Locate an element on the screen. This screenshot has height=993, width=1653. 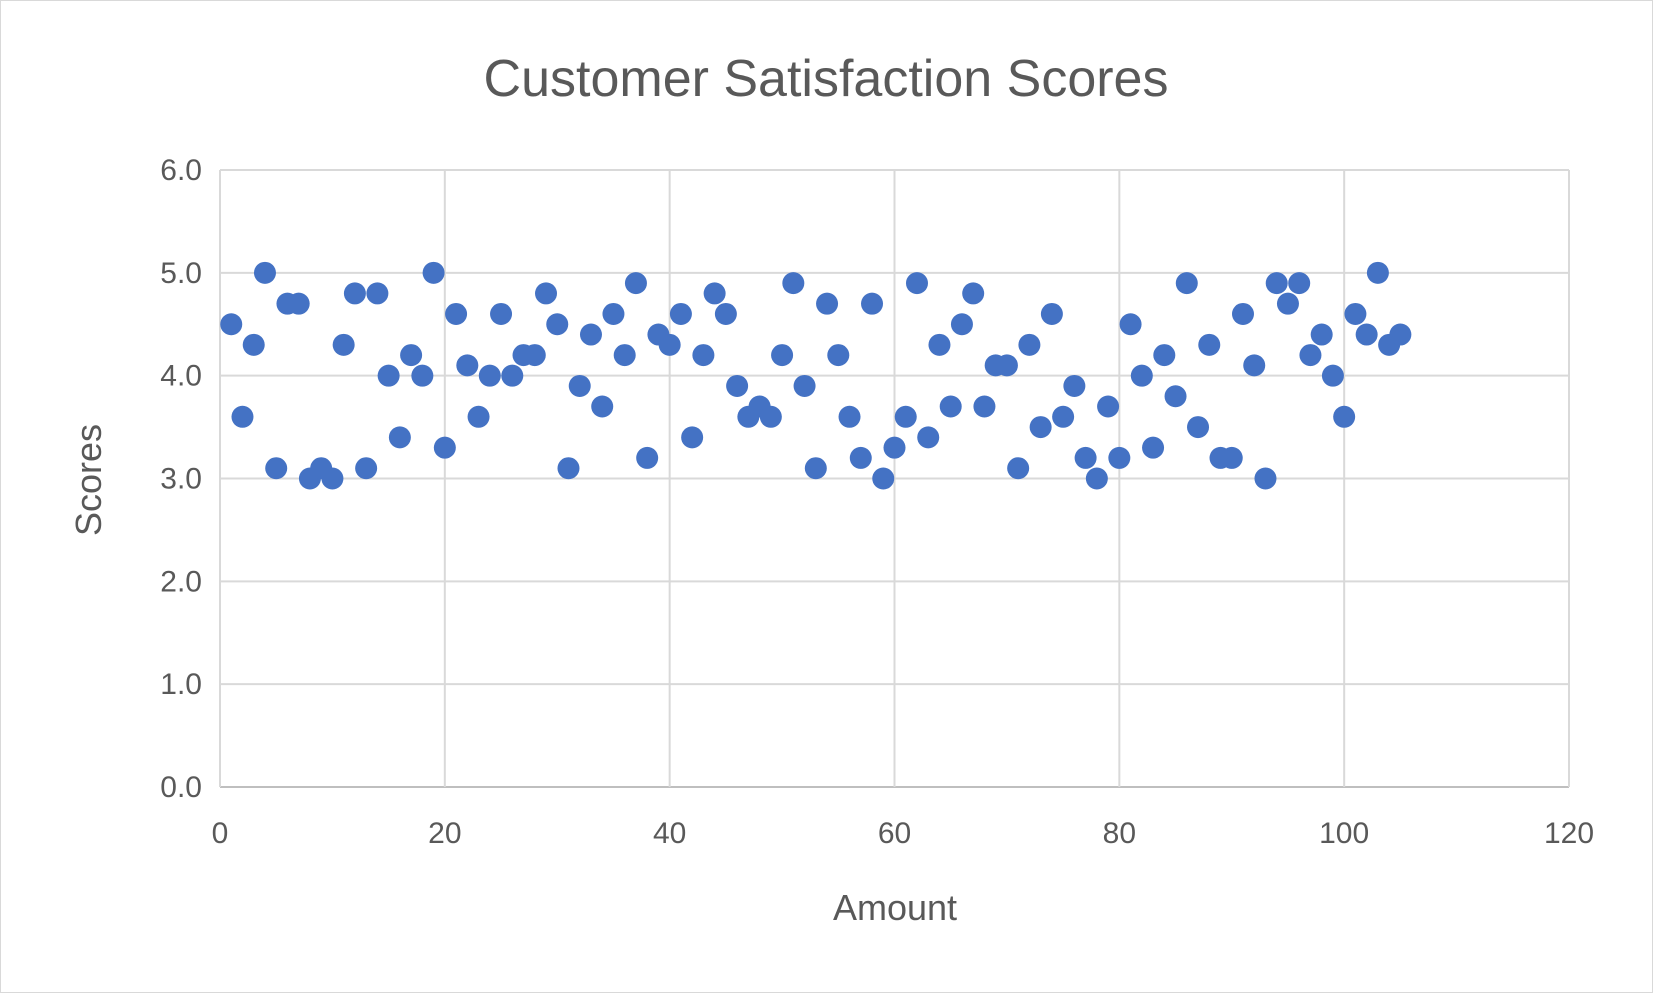
y-tick-label: 0.0 is located at coordinates (181, 787).